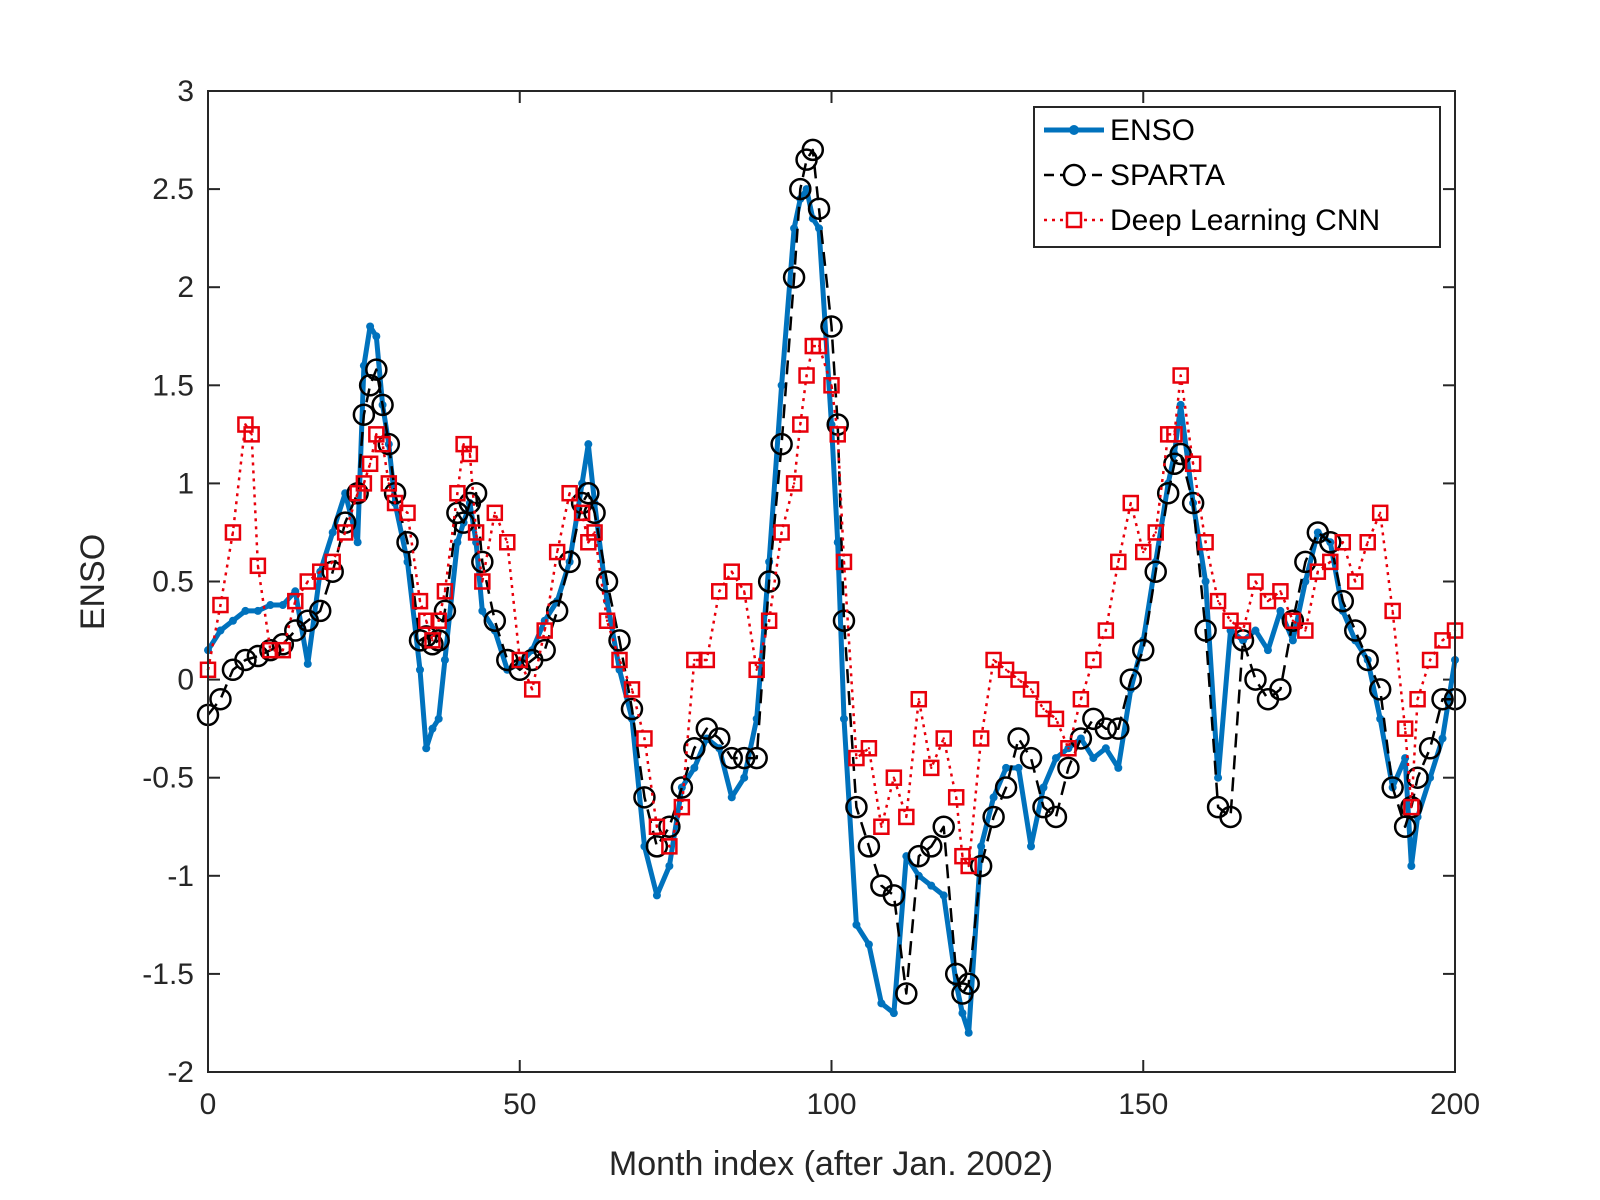 This screenshot has height=1200, width=1600. Describe the element at coordinates (180, 1072) in the screenshot. I see `y-tick-label: -2` at that location.